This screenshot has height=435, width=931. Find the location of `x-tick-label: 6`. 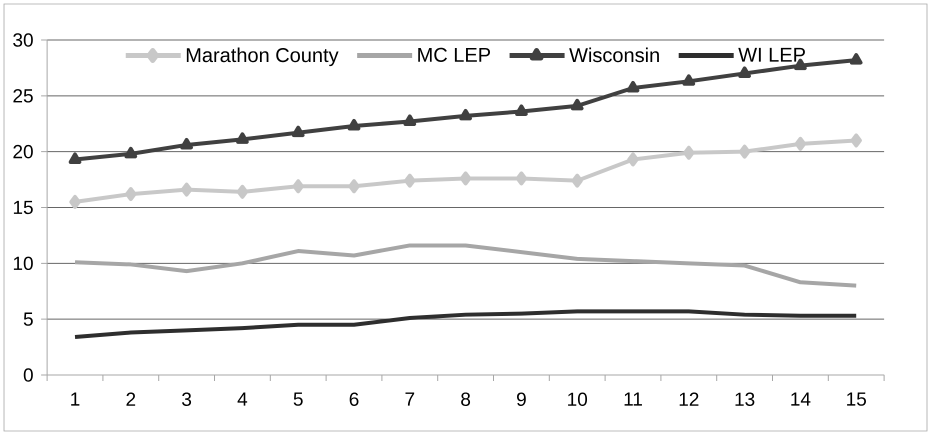

x-tick-label: 6 is located at coordinates (354, 399).